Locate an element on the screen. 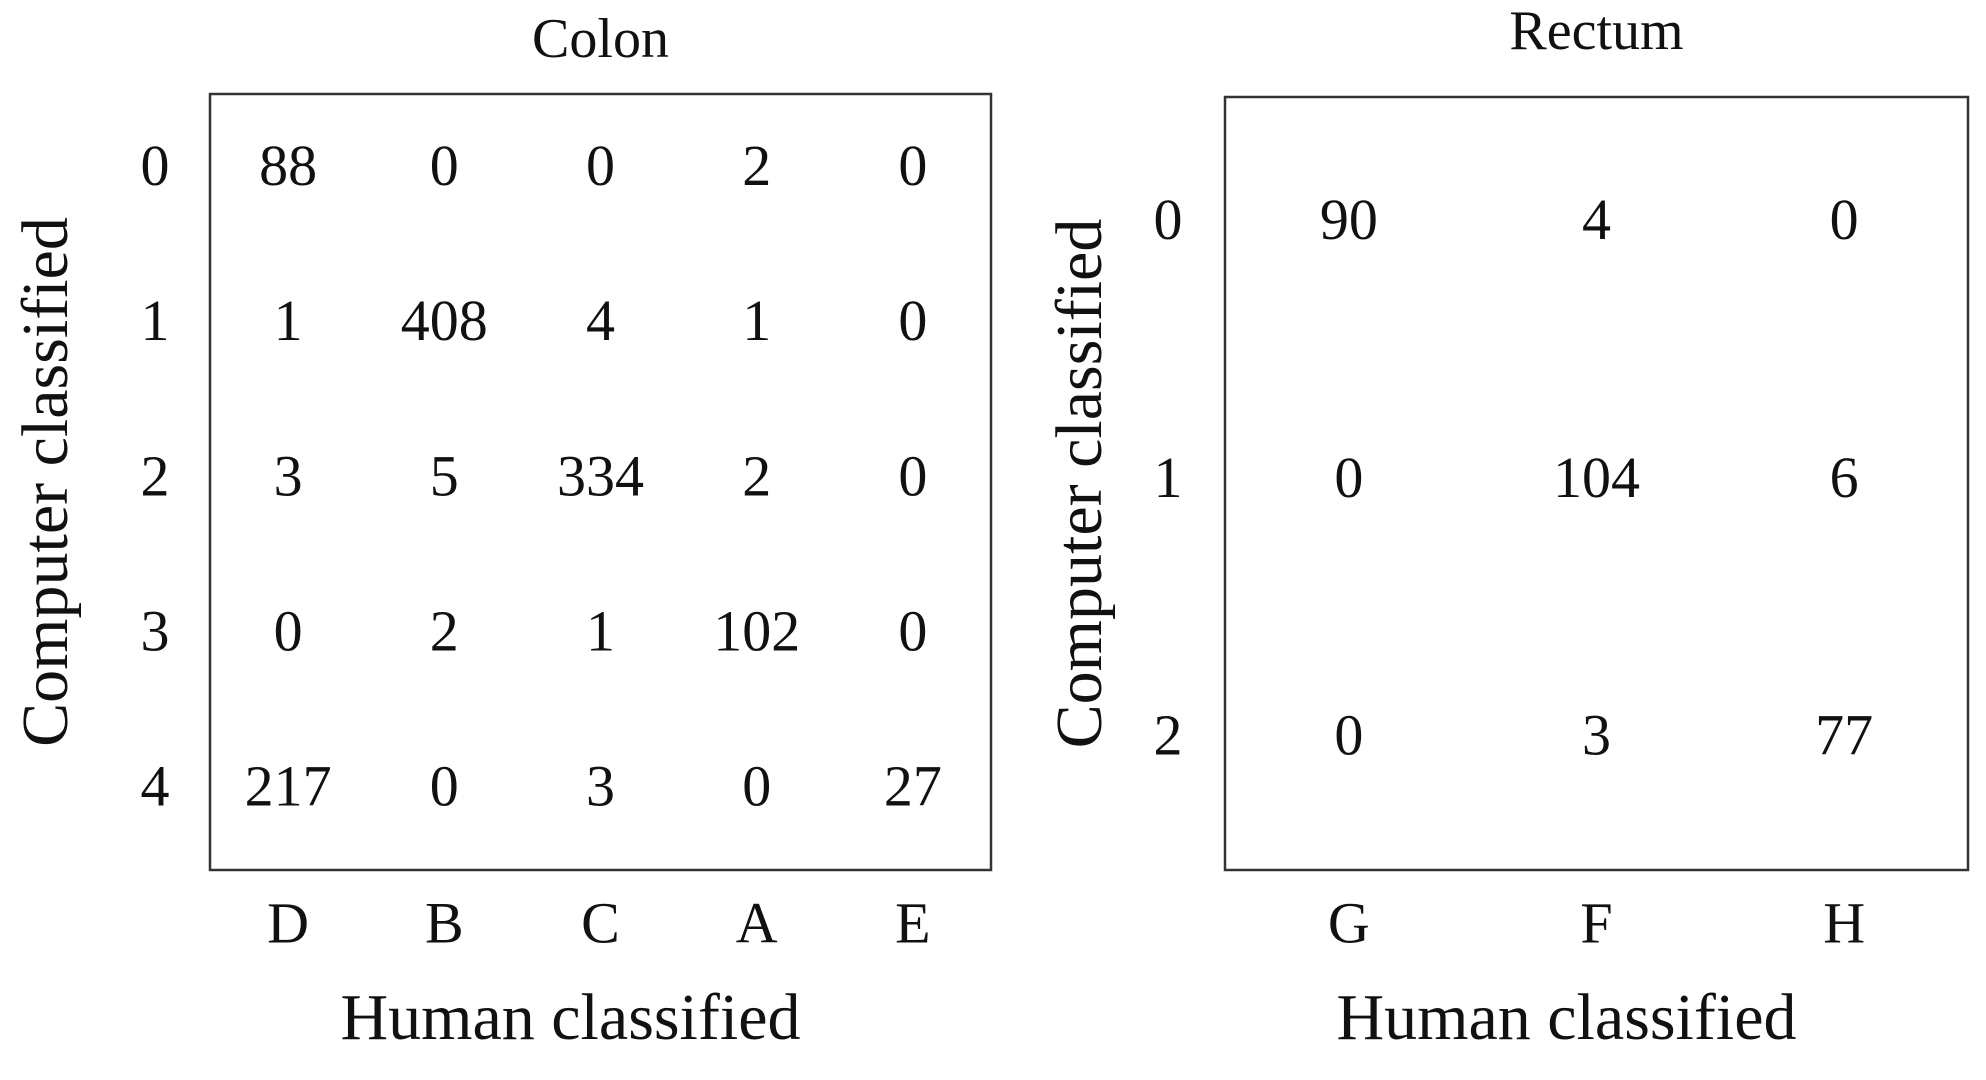 The width and height of the screenshot is (1986, 1080). cell-value: 5 is located at coordinates (444, 475).